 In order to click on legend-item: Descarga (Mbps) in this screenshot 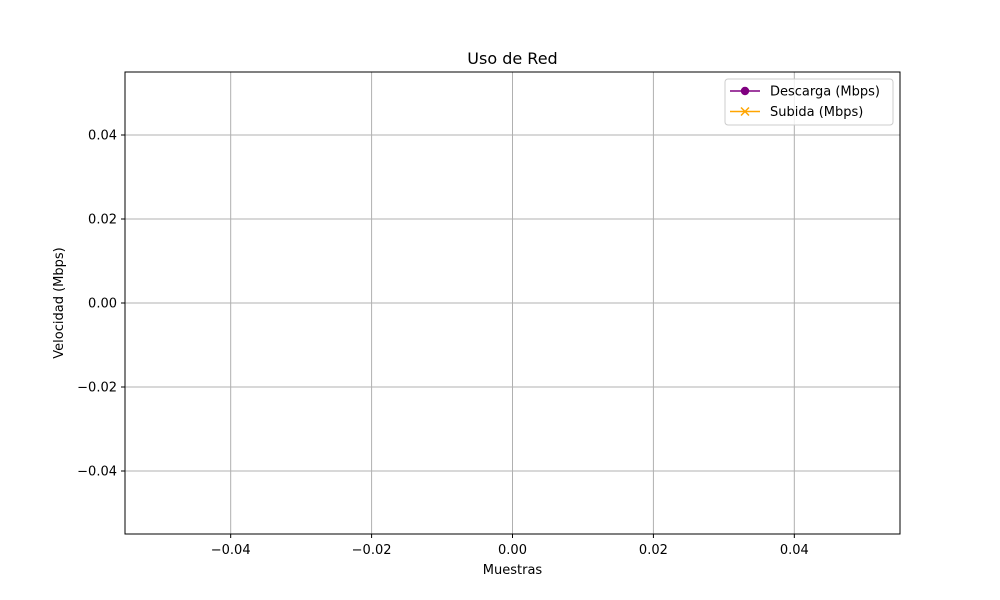, I will do `click(805, 92)`.